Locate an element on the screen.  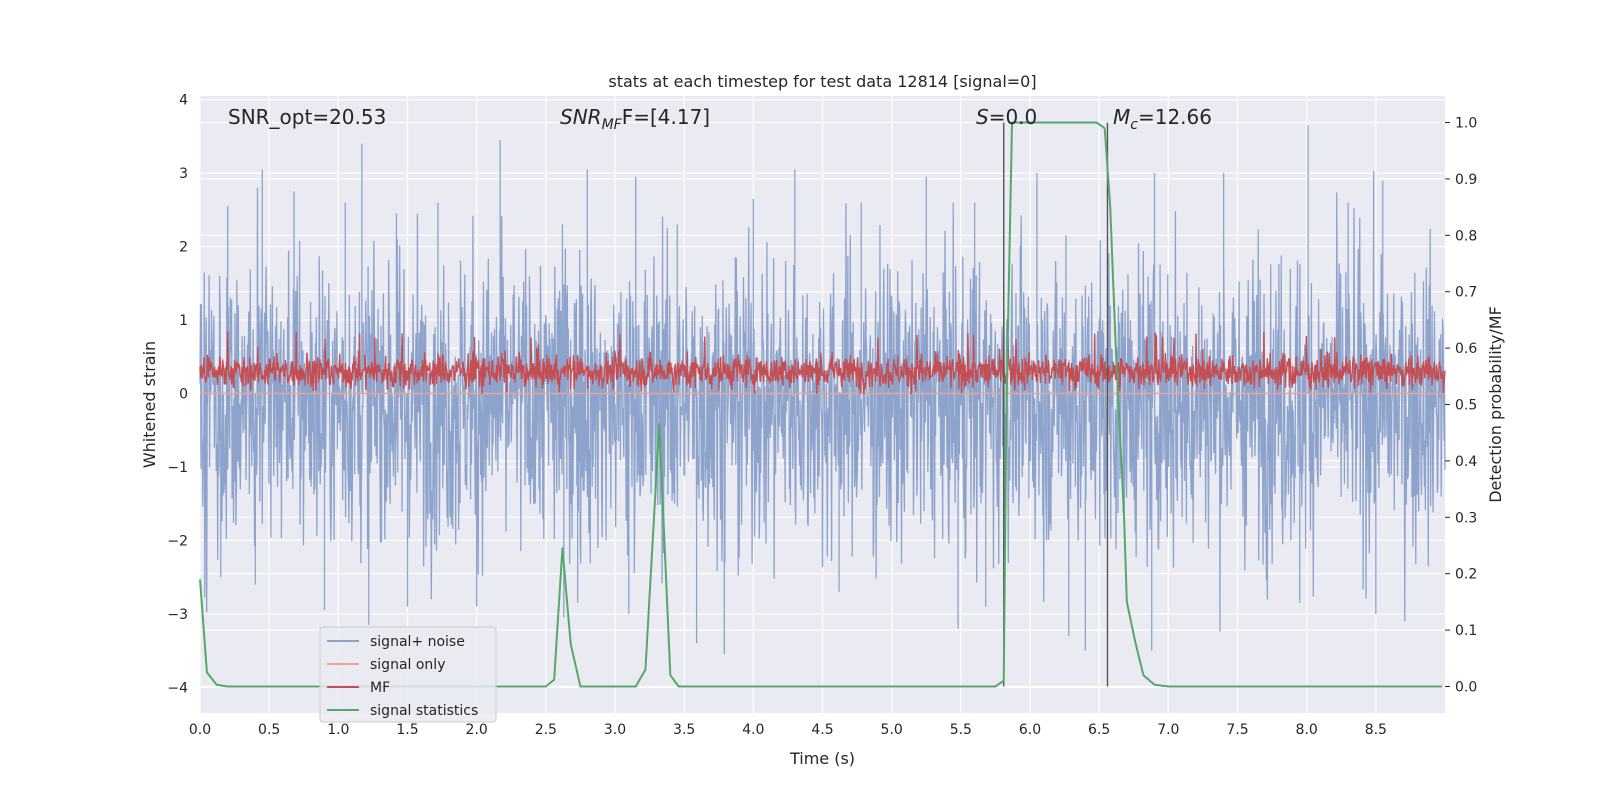
x-tick-label: 4.5 is located at coordinates (822, 730).